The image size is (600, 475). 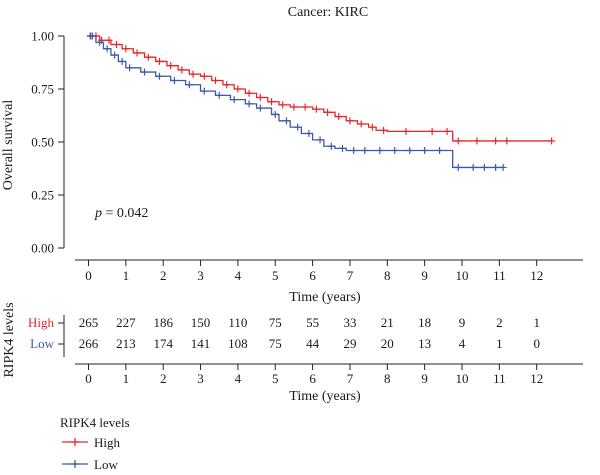 I want to click on risk-x-tick-label: 10, so click(x=462, y=378).